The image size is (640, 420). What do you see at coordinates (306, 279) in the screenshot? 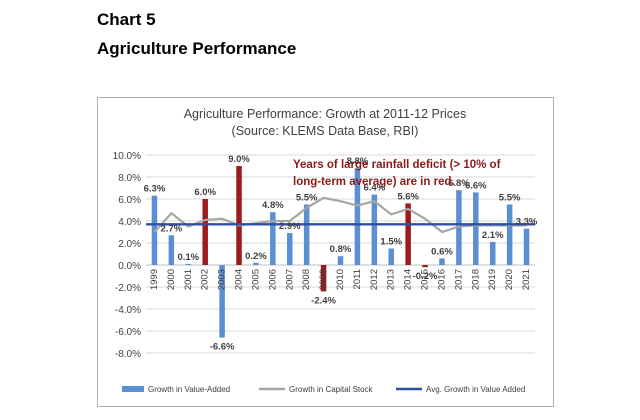
I see `x-tick-label: 2008` at bounding box center [306, 279].